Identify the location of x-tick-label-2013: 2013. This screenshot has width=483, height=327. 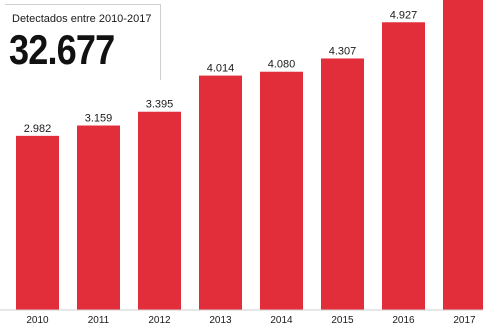
(220, 320).